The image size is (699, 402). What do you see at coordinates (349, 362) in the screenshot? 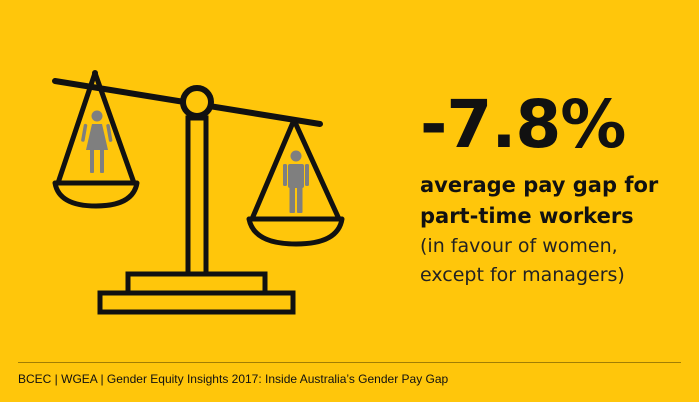
I see `footer-divider` at bounding box center [349, 362].